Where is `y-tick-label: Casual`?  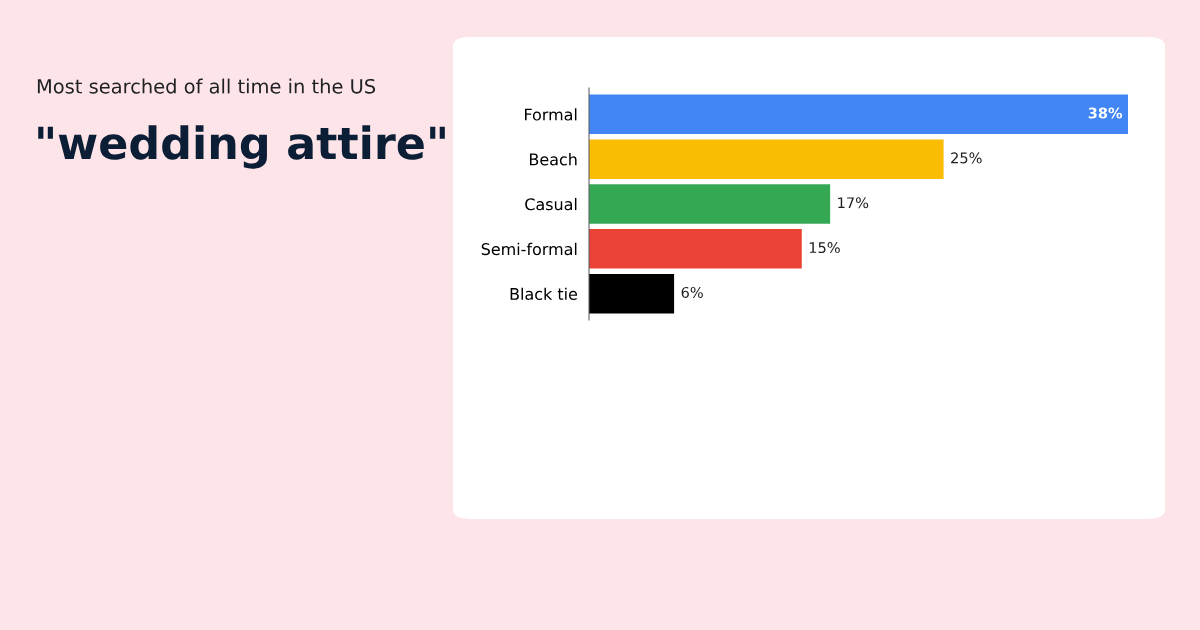 y-tick-label: Casual is located at coordinates (551, 204).